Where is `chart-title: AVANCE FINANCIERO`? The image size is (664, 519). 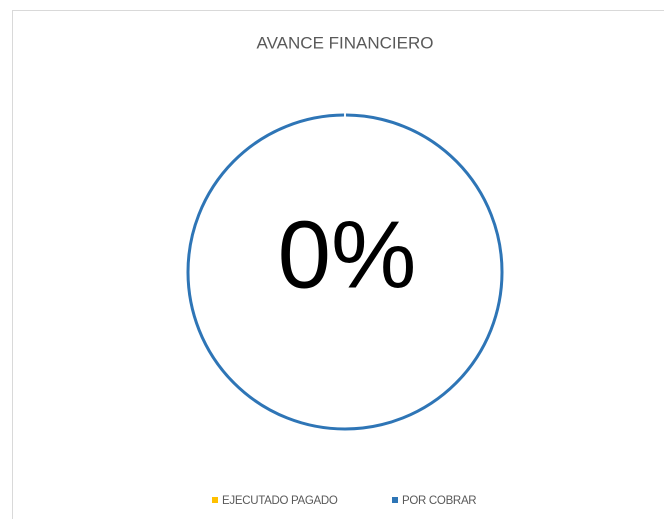 chart-title: AVANCE FINANCIERO is located at coordinates (345, 42).